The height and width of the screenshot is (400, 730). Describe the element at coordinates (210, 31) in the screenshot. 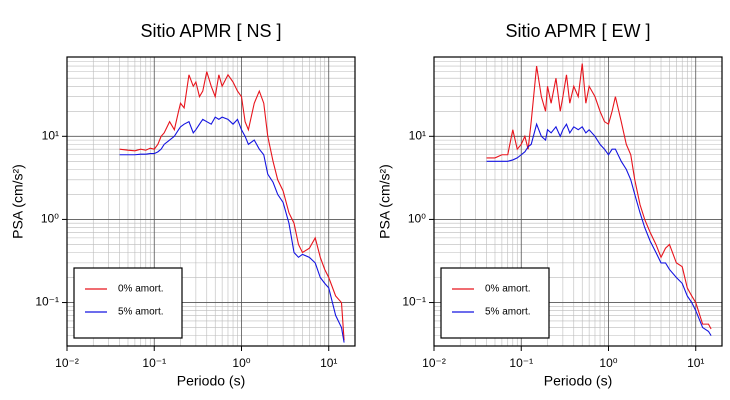

I see `chart-title: Sitio APMR [ NS ]` at that location.